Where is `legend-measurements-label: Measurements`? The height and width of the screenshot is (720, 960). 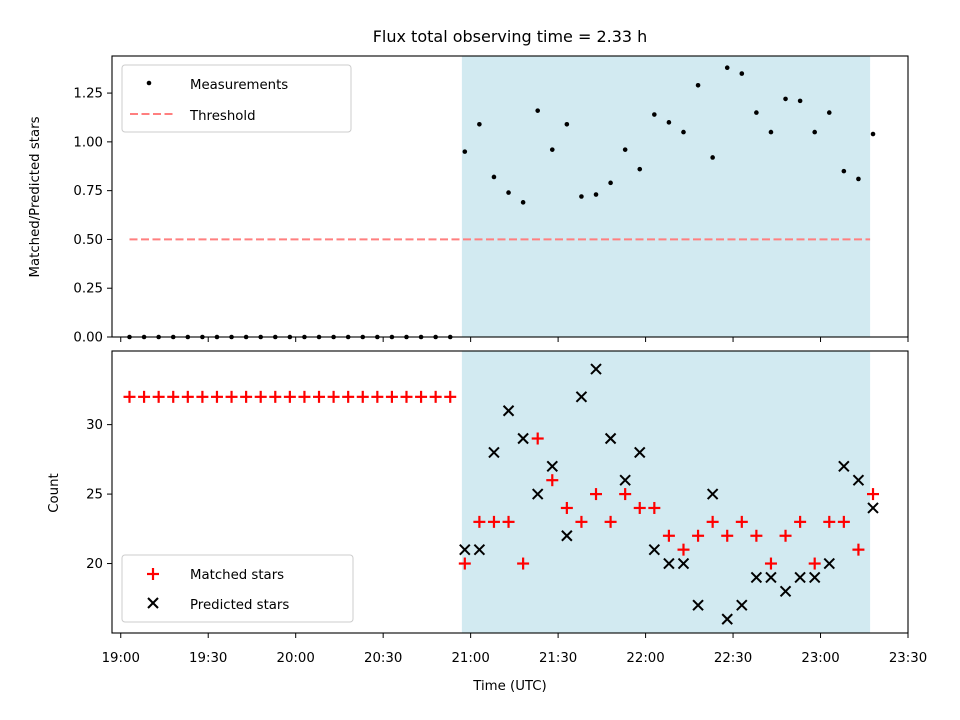 legend-measurements-label: Measurements is located at coordinates (239, 85).